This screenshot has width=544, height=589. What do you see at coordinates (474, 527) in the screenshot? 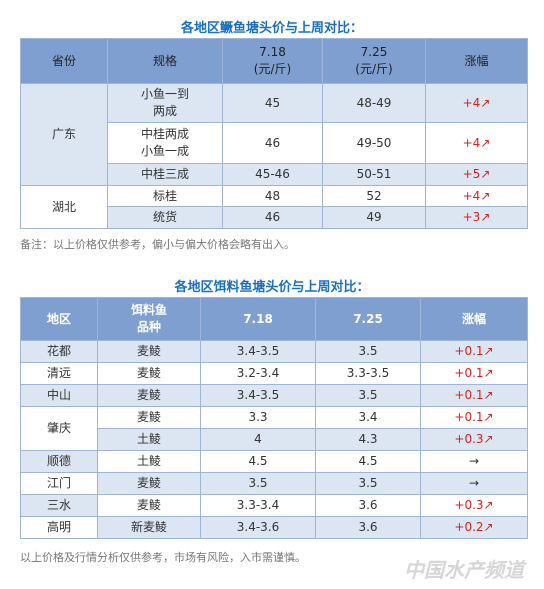
I see `change-cell: +0.2↗` at bounding box center [474, 527].